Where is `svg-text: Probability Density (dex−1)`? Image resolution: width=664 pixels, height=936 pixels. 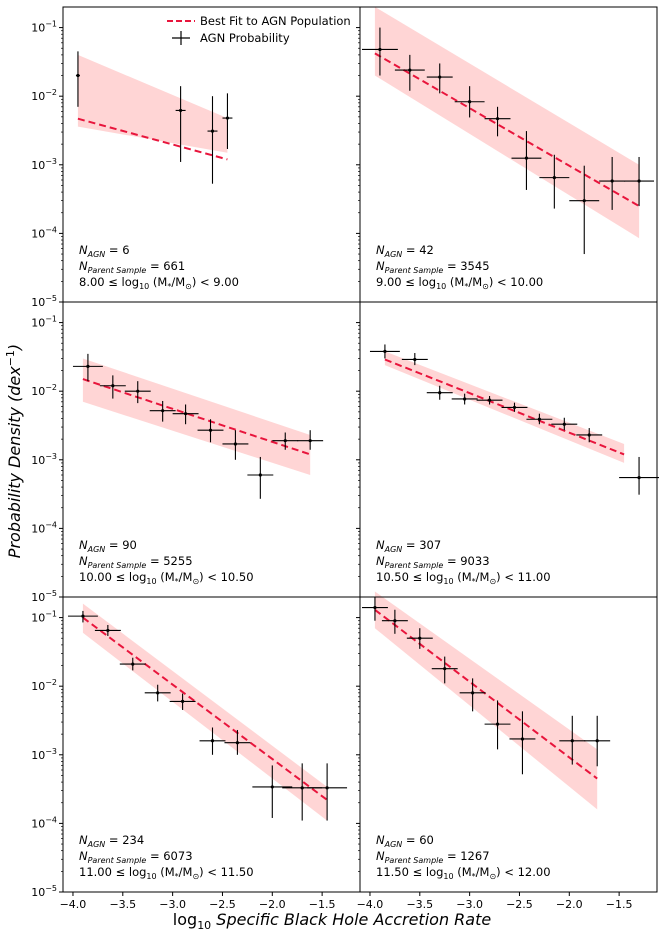
svg-text: Probability Density (dex−1) is located at coordinates (14, 451).